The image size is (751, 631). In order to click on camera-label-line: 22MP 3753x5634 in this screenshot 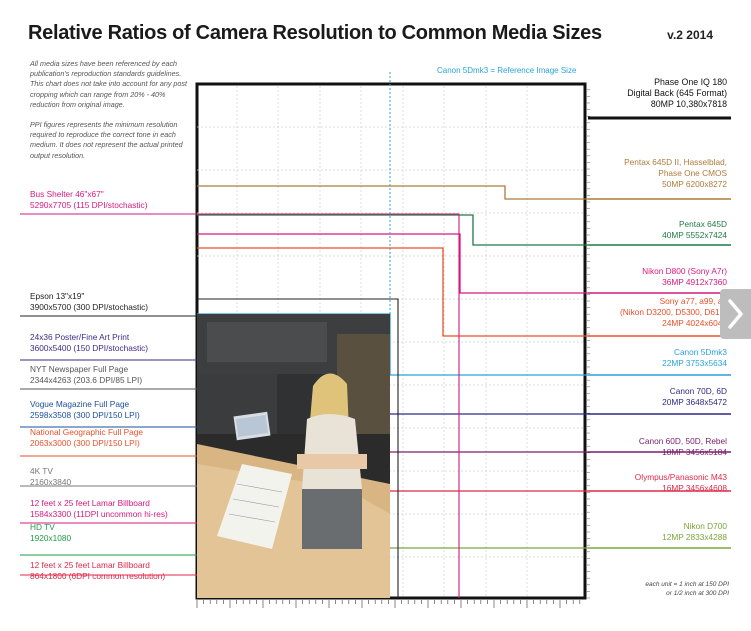, I will do `click(694, 363)`.